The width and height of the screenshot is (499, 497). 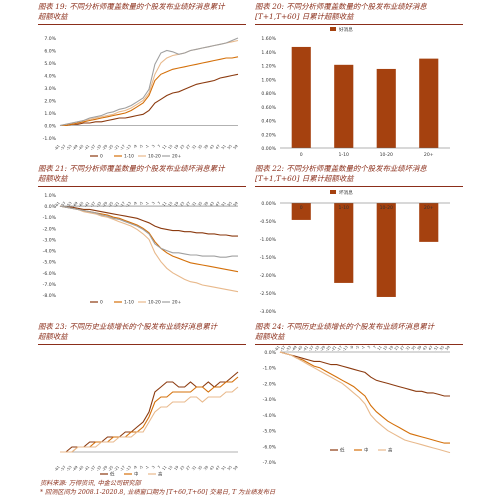 I want to click on c23-xtick-label: 59, so click(x=236, y=468).